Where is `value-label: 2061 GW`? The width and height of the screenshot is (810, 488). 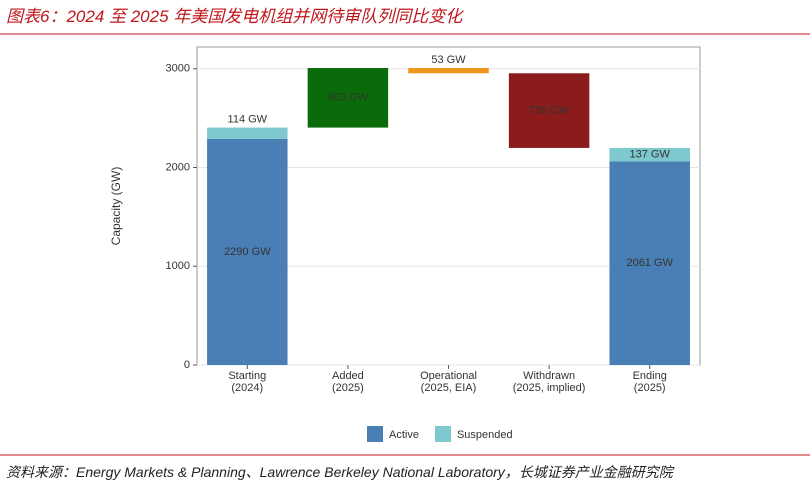 value-label: 2061 GW is located at coordinates (649, 263).